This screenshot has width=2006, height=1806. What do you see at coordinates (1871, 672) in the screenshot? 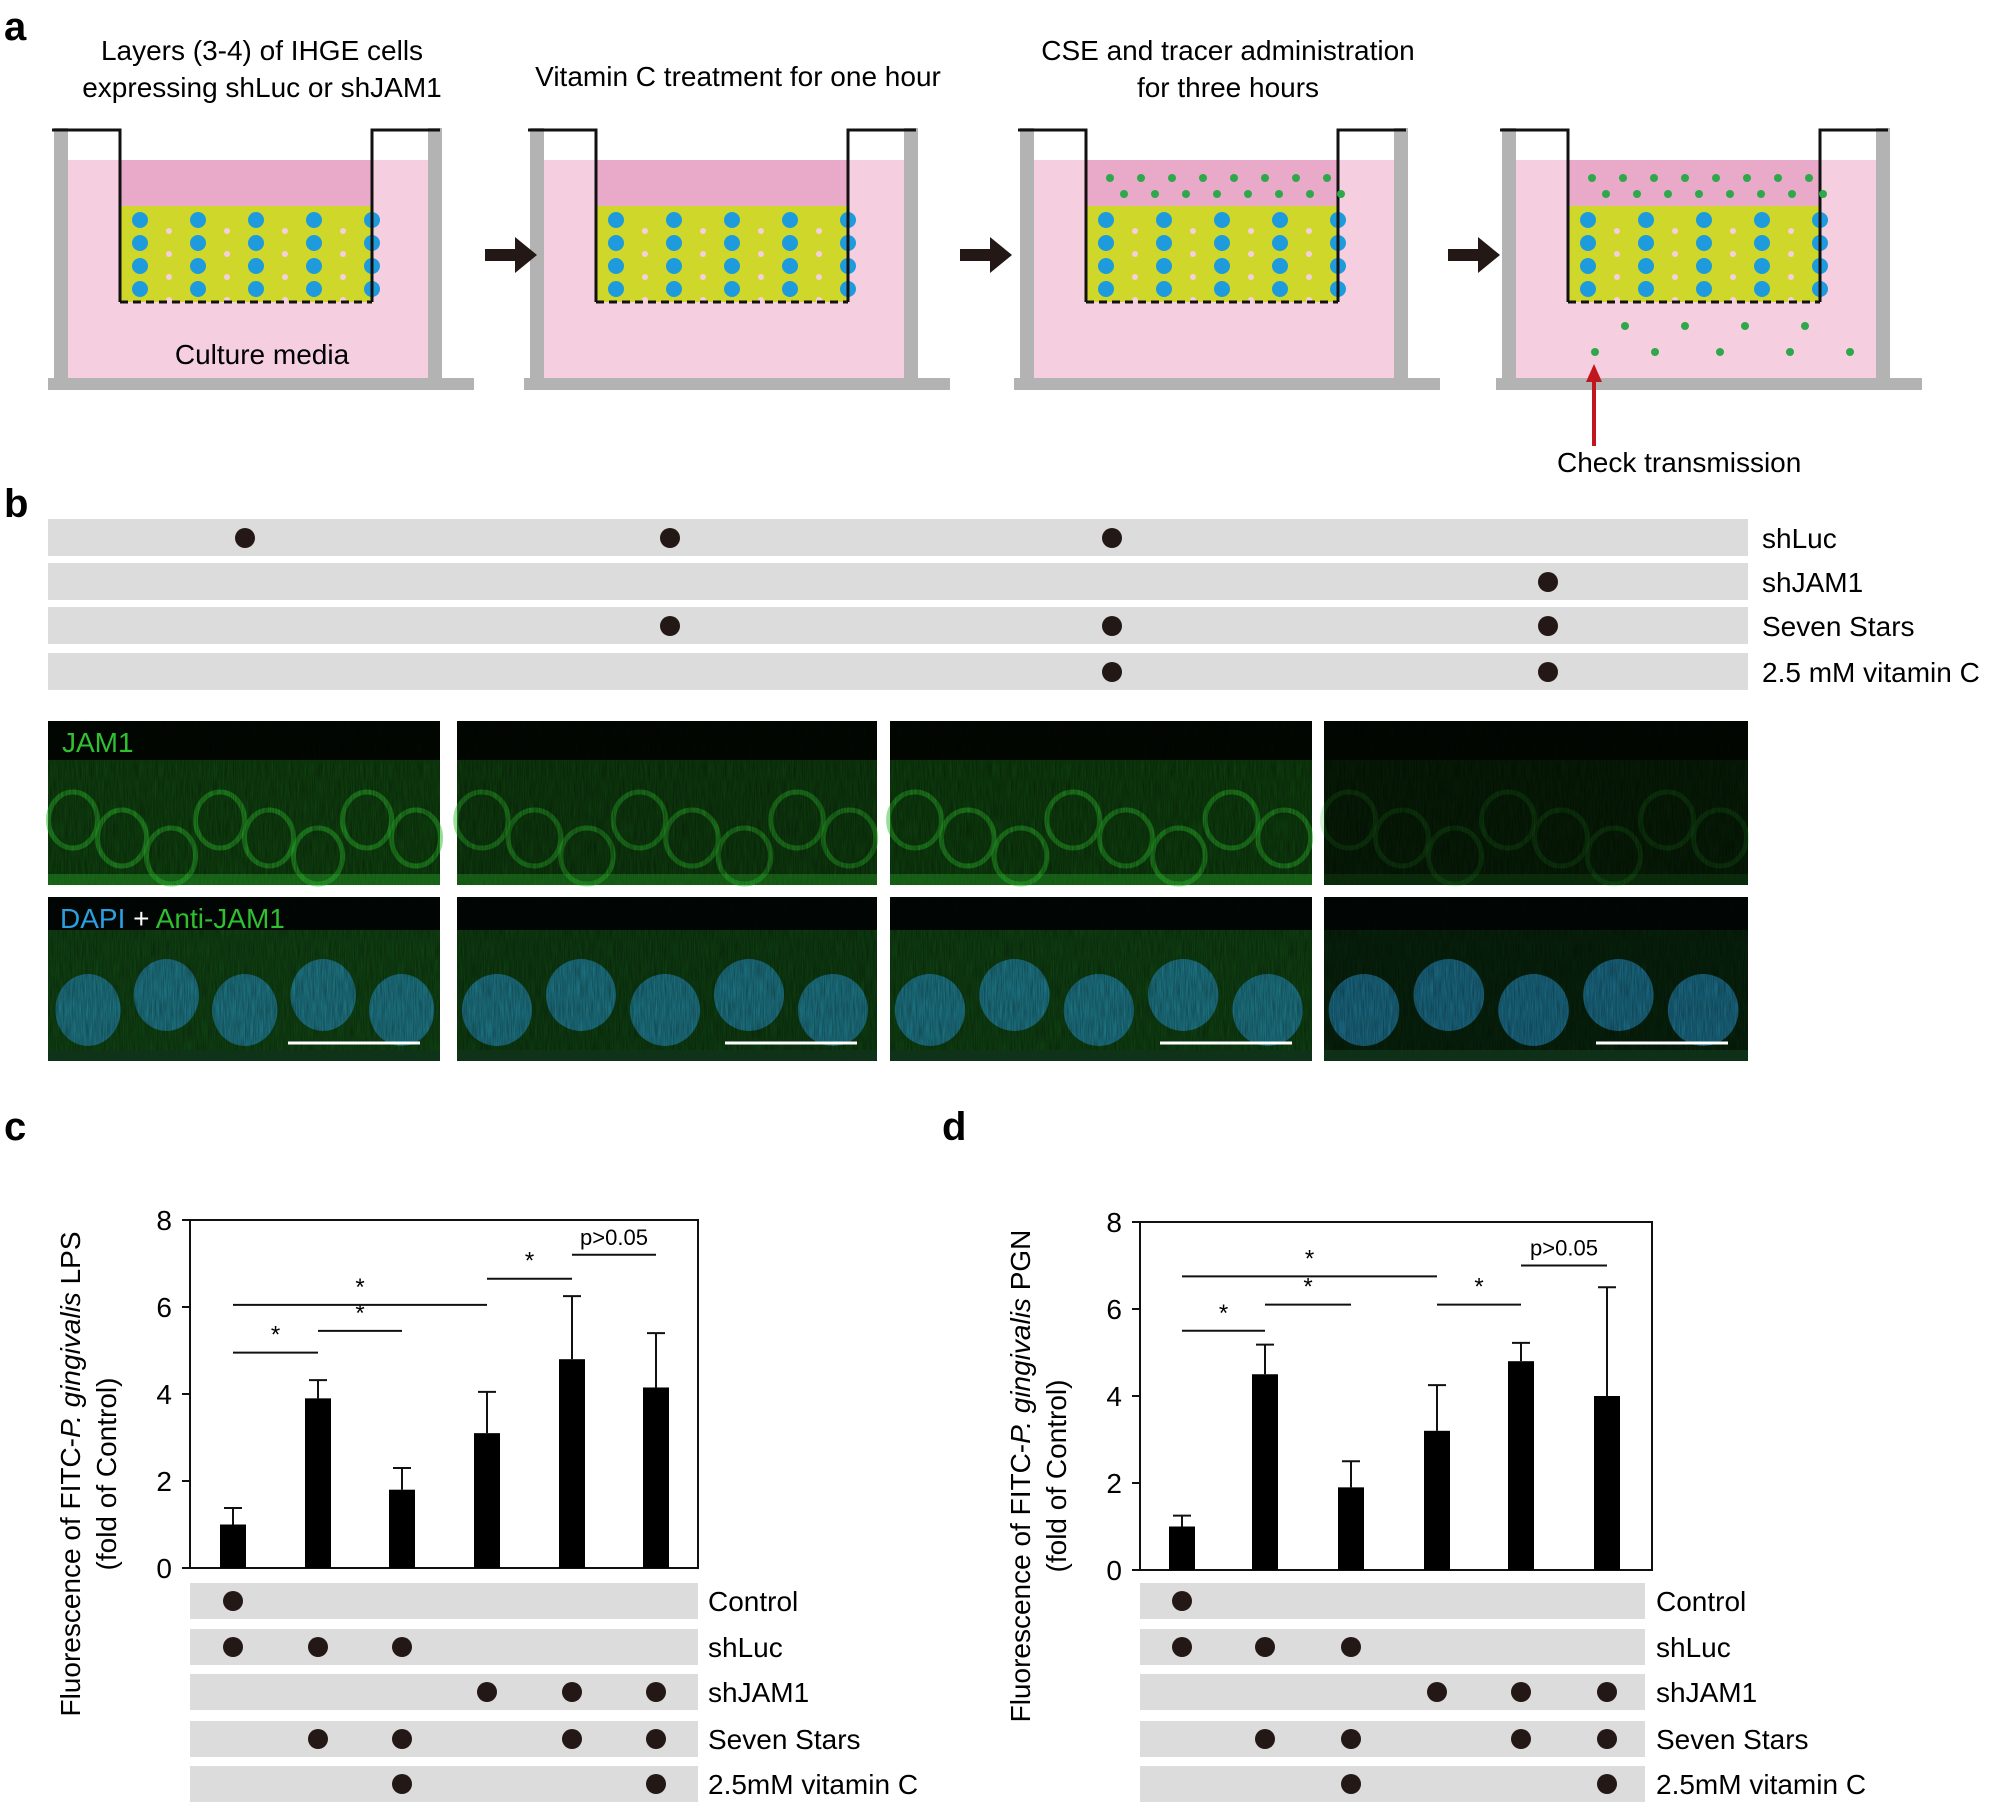
I see `condition-row-label: 2.5 mM vitamin C` at bounding box center [1871, 672].